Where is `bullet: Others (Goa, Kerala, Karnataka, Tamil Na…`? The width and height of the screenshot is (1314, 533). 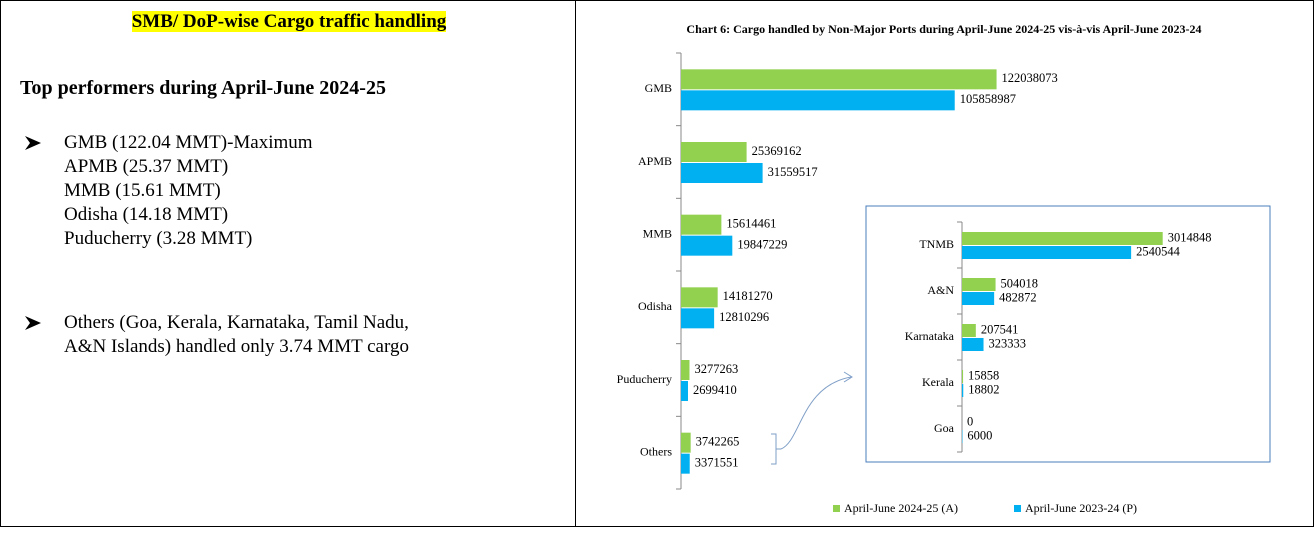
bullet: Others (Goa, Kerala, Karnataka, Tamil Na… is located at coordinates (217, 335).